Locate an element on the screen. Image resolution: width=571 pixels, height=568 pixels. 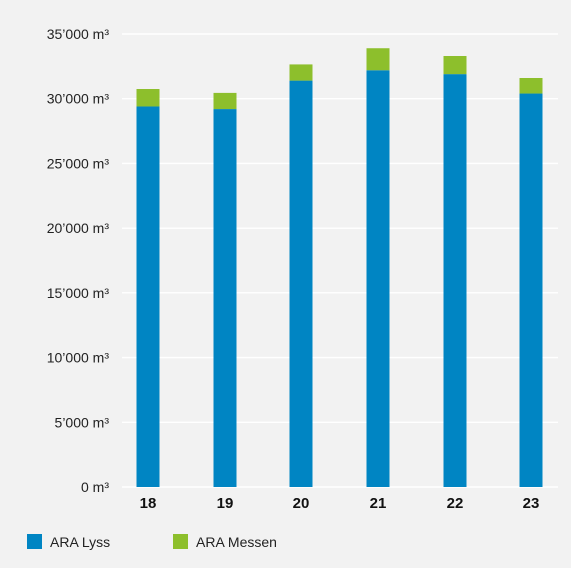
y-tick-label: 35’000 m³ is located at coordinates (78, 34).